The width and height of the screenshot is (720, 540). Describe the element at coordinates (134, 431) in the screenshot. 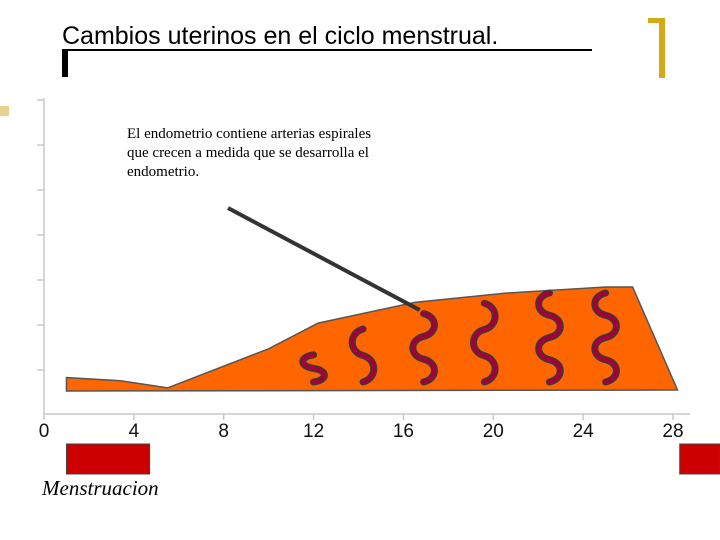

I see `x-tick-label: 4` at that location.